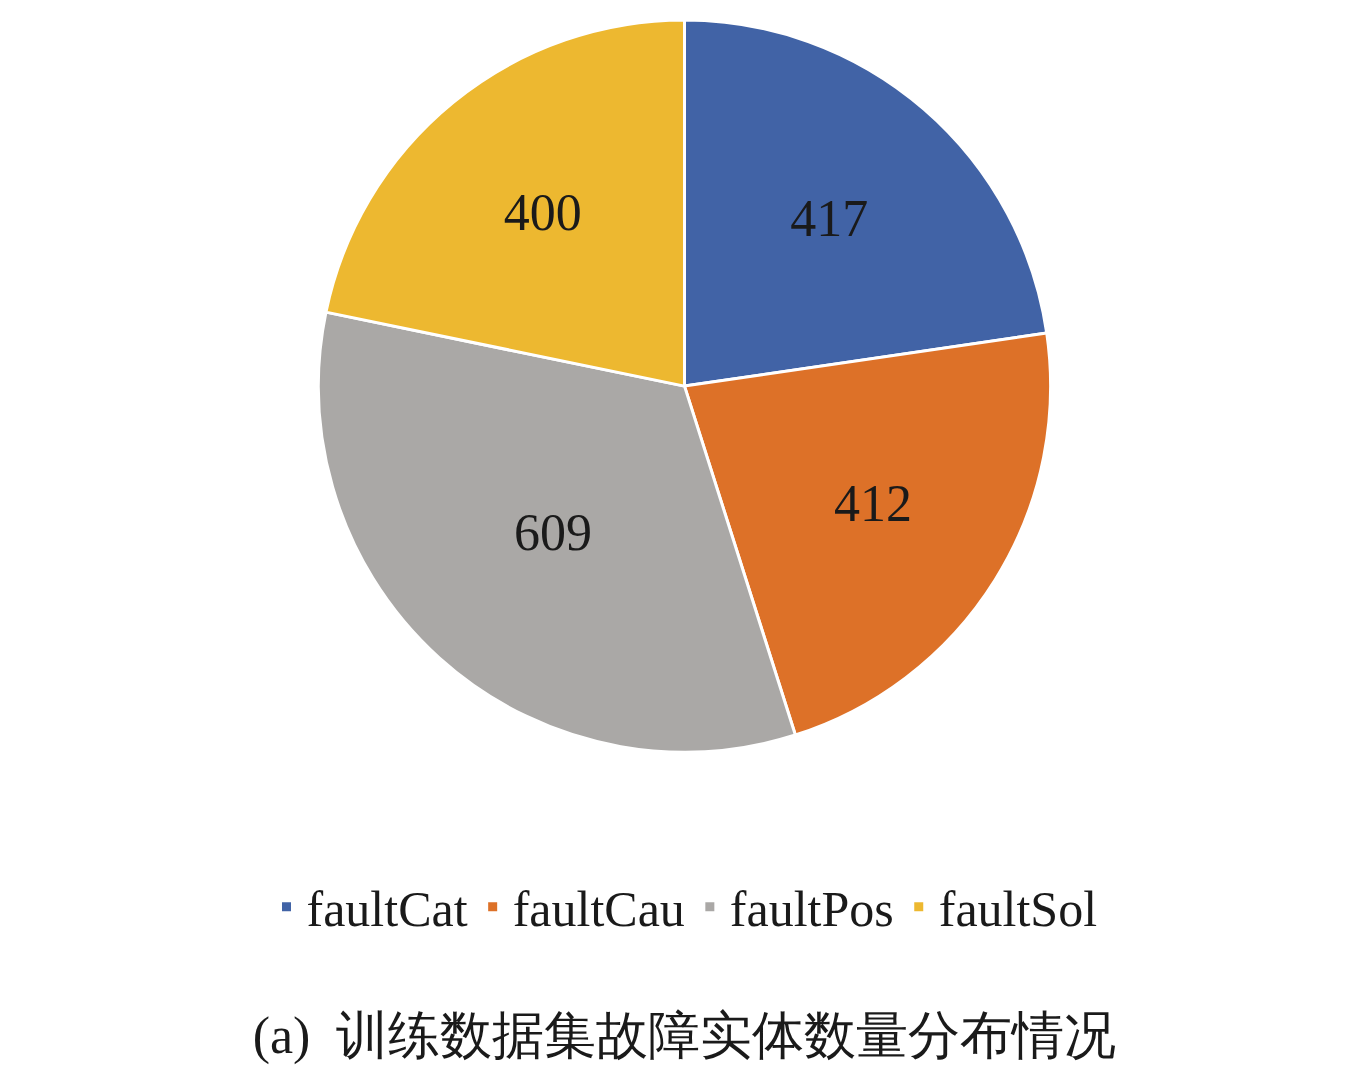  What do you see at coordinates (1018, 909) in the screenshot?
I see `legend-label: faultSol` at bounding box center [1018, 909].